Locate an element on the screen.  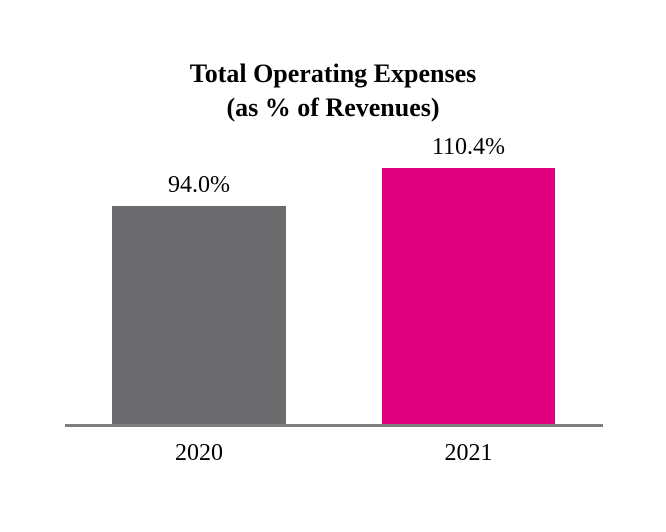
bar-group-2021: 110.4% is located at coordinates (468, 279).